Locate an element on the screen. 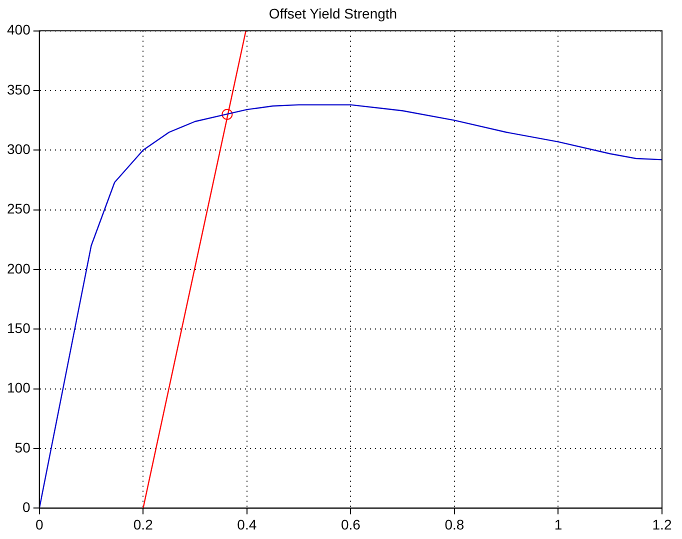  chart-title: Offset Yield Strength is located at coordinates (333, 13).